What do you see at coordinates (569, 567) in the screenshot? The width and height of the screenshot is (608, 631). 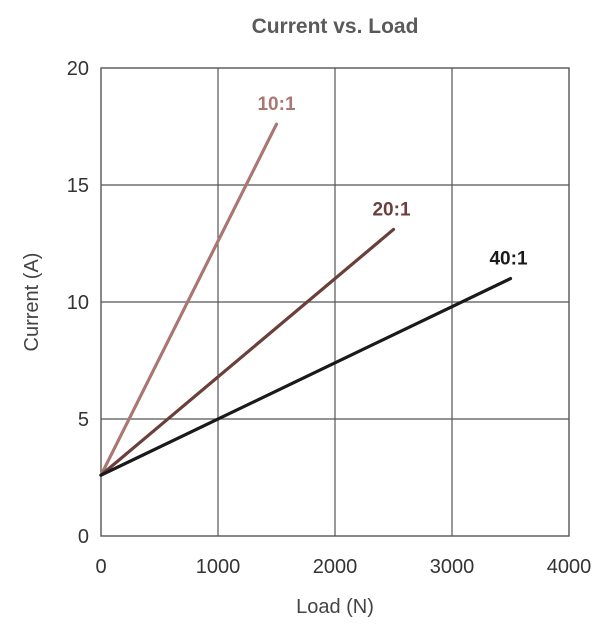 I see `x-tick-label: 4000` at bounding box center [569, 567].